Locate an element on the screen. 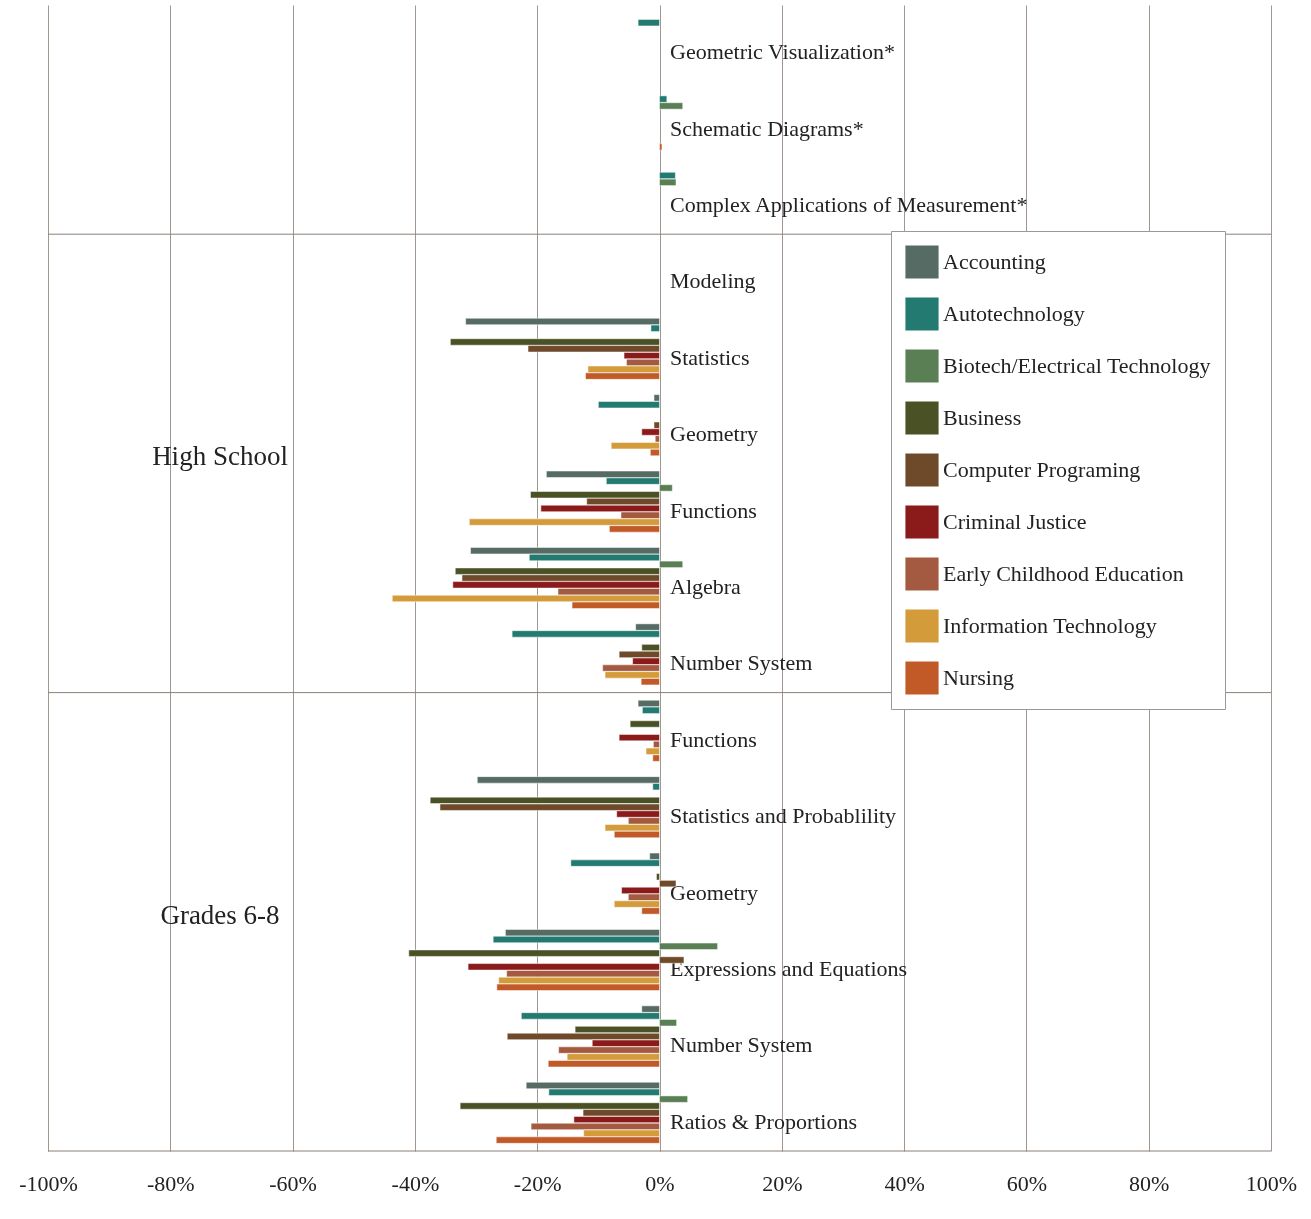 Image resolution: width=1311 pixels, height=1219 pixels. x-tick-label: -80% is located at coordinates (170, 1183).